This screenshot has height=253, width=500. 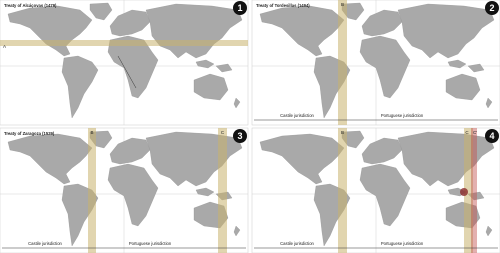 I want to click on panel-title: Treaty of Tordesillas (1494), so click(x=283, y=5).